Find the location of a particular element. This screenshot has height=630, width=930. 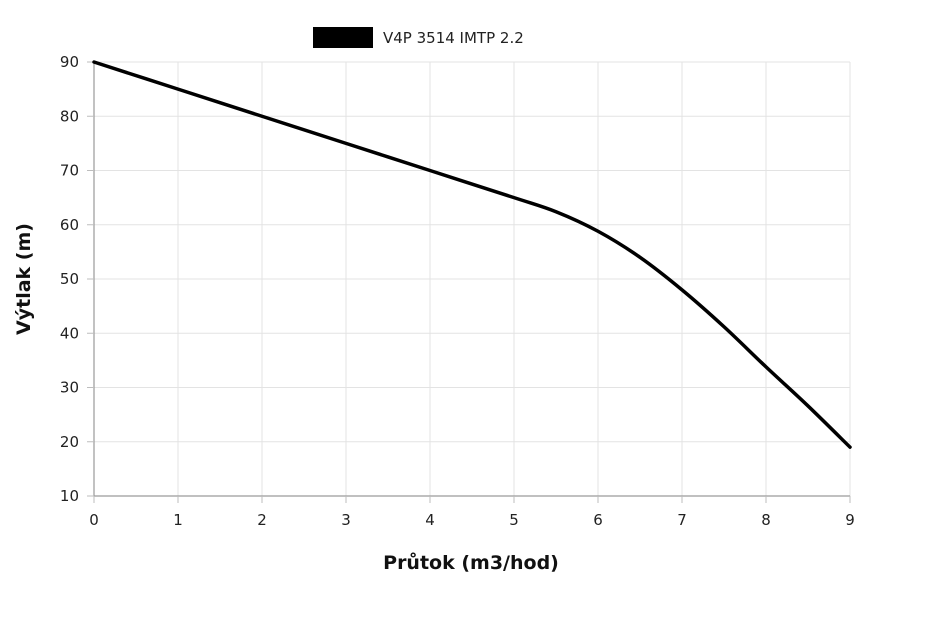

x-tick-label: 5 is located at coordinates (514, 520).